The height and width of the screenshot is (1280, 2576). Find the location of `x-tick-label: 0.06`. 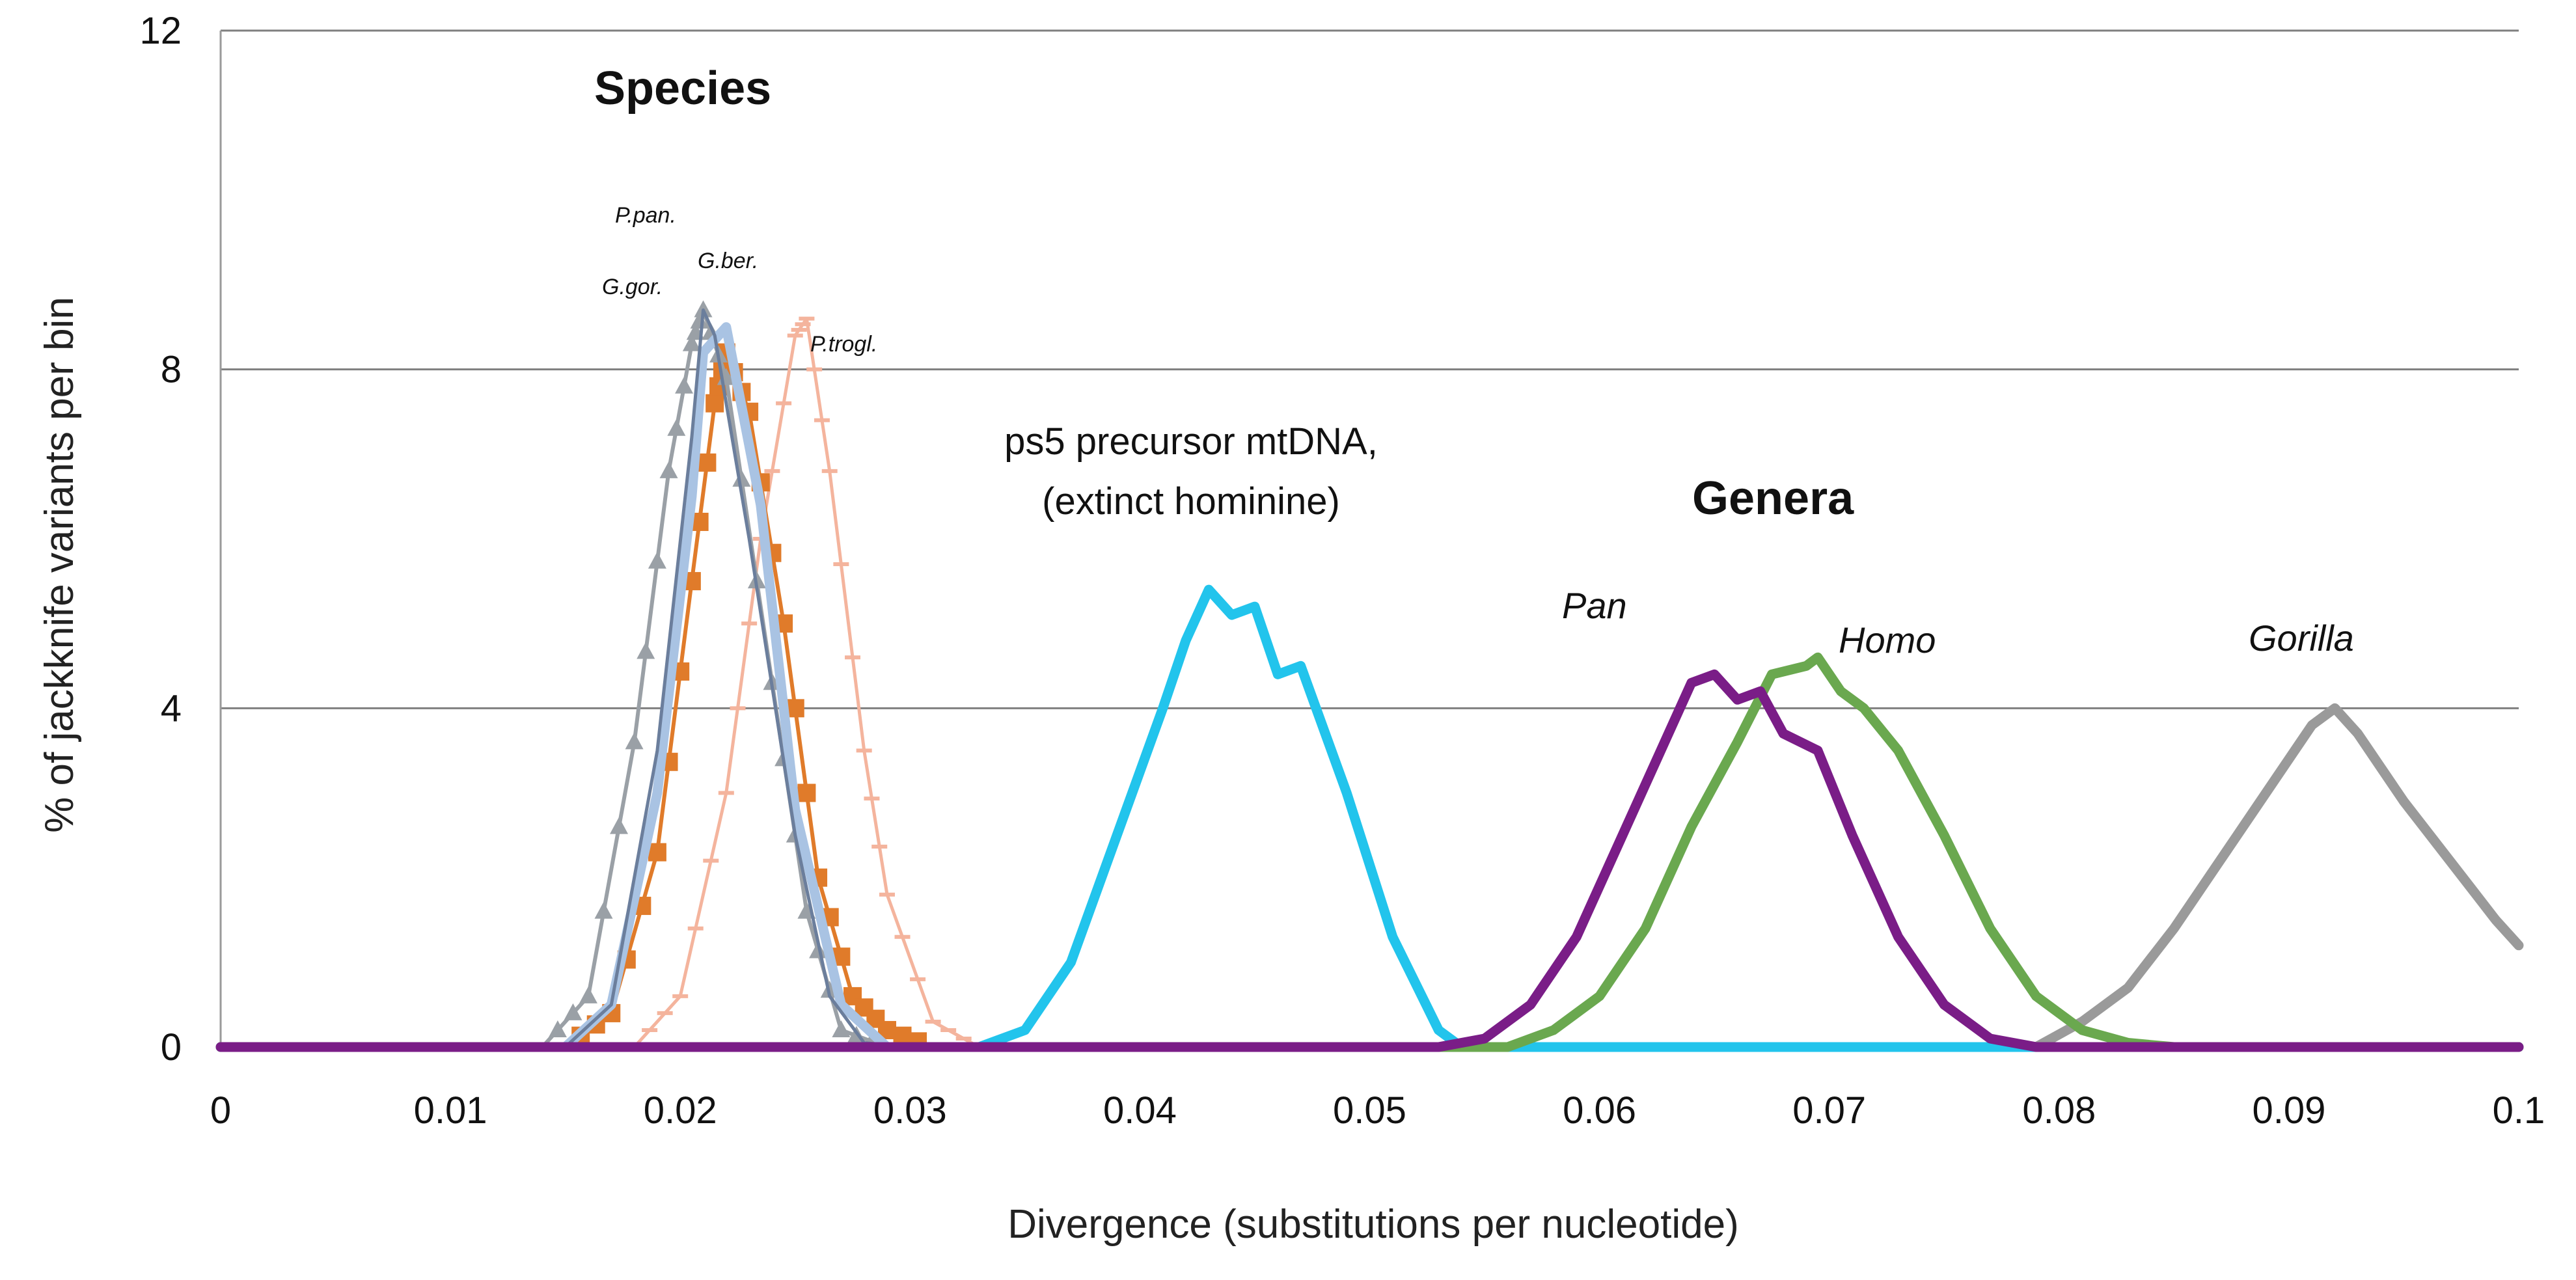

x-tick-label: 0.06 is located at coordinates (1599, 1110).